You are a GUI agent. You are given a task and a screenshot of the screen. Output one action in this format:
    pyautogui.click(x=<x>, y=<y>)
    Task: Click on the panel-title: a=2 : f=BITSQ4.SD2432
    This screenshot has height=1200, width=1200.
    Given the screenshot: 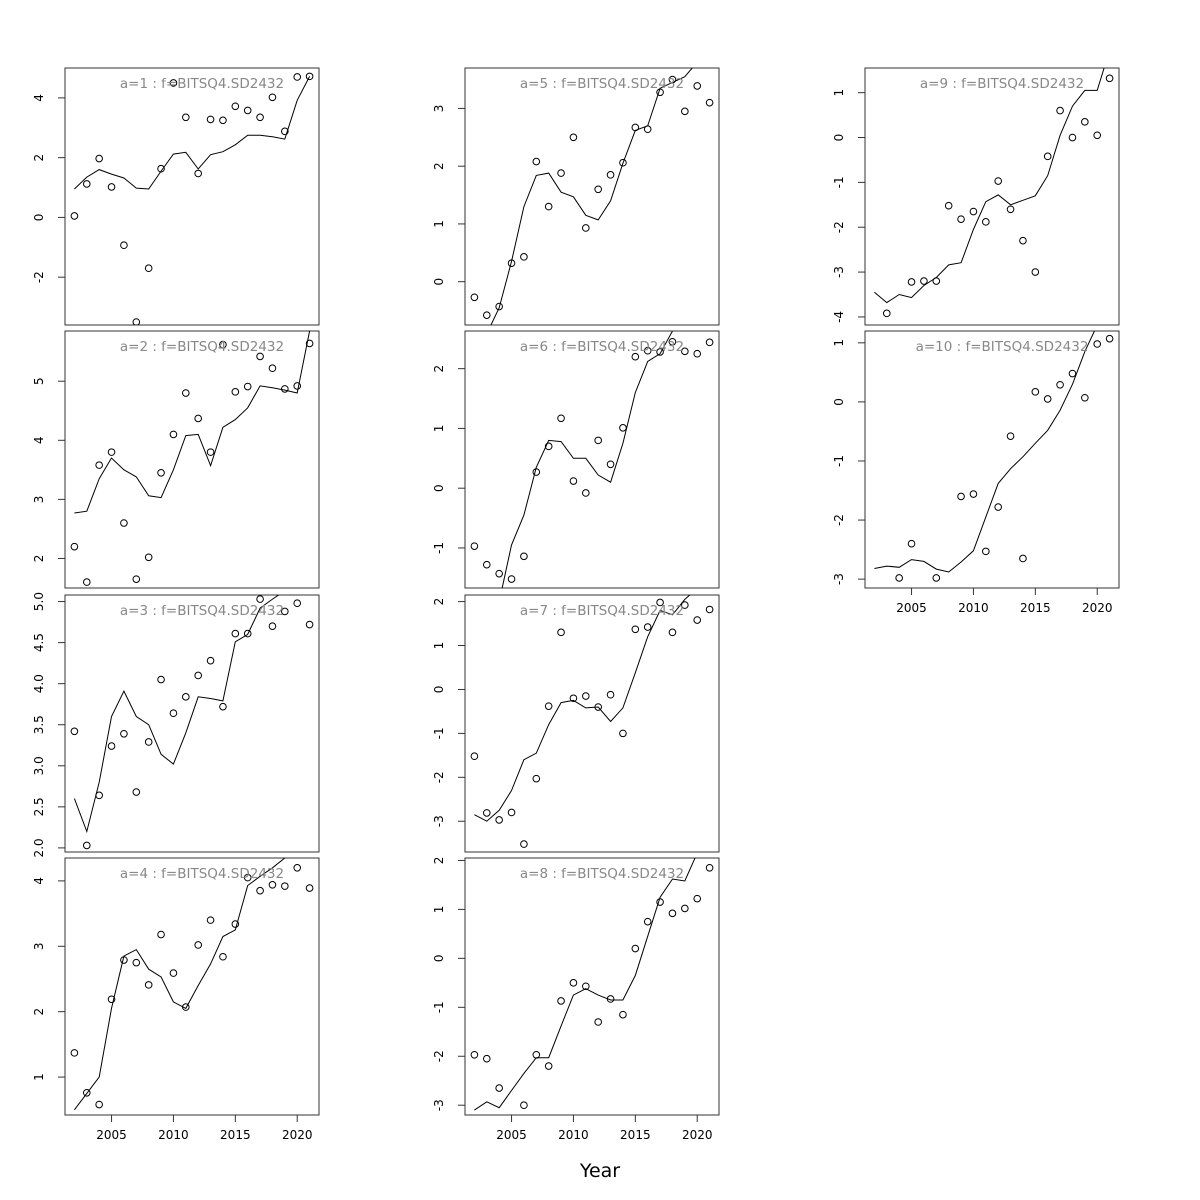 What is the action you would take?
    pyautogui.click(x=202, y=347)
    